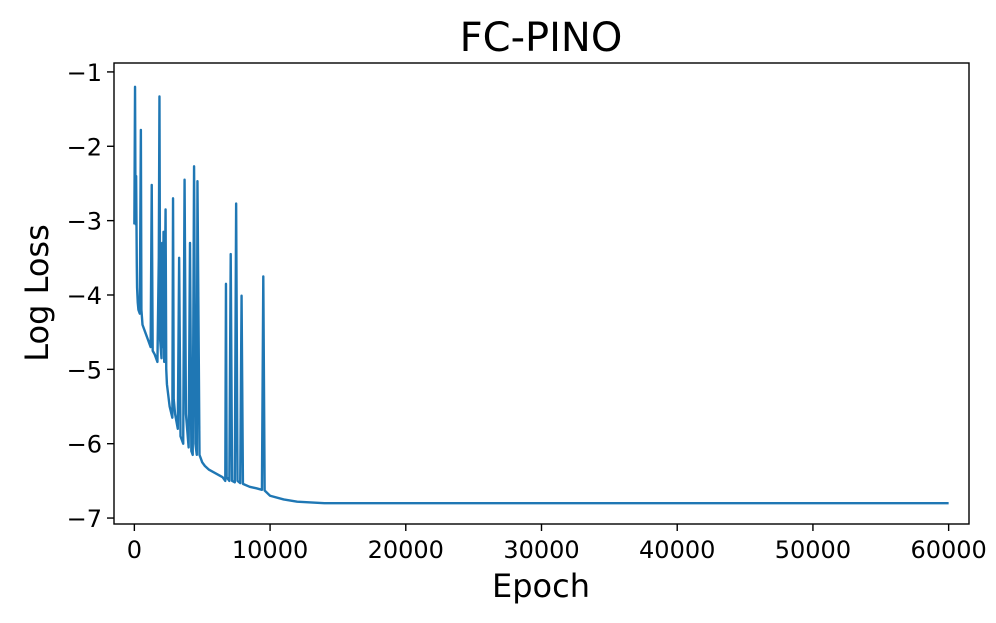 The height and width of the screenshot is (623, 996). I want to click on x-tick-label: 50000, so click(813, 550).